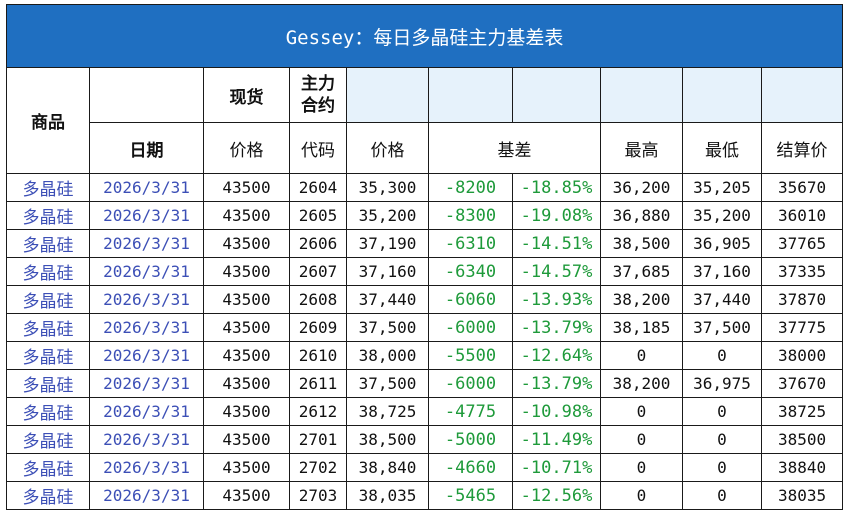 Image resolution: width=848 pixels, height=516 pixels. Describe the element at coordinates (318, 355) in the screenshot. I see `contract-code-cell: 2610` at that location.